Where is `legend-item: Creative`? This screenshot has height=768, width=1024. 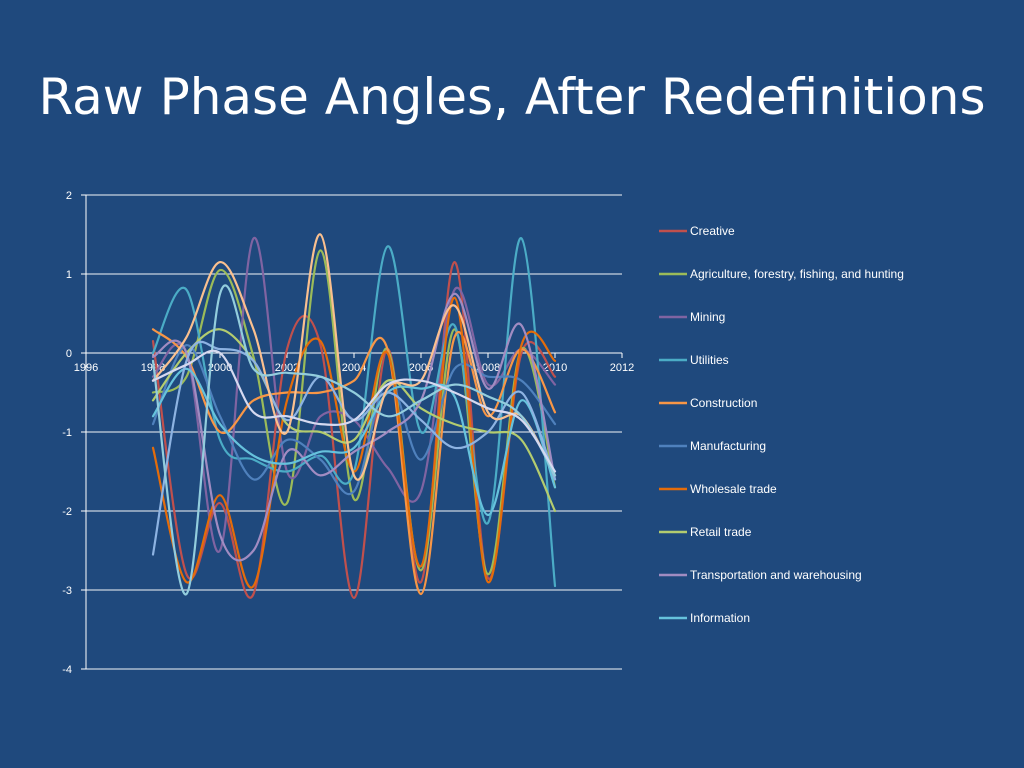
legend-item: Creative is located at coordinates (697, 231).